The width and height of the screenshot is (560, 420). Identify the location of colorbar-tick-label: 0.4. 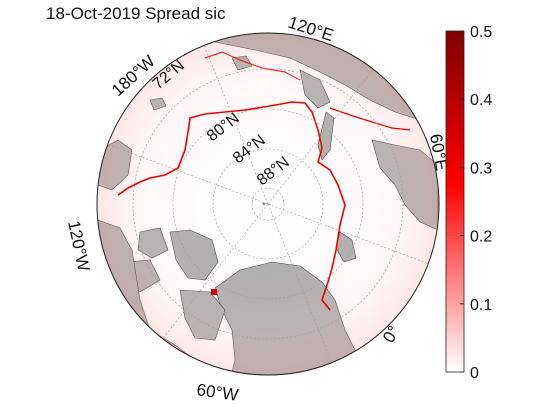
(481, 100).